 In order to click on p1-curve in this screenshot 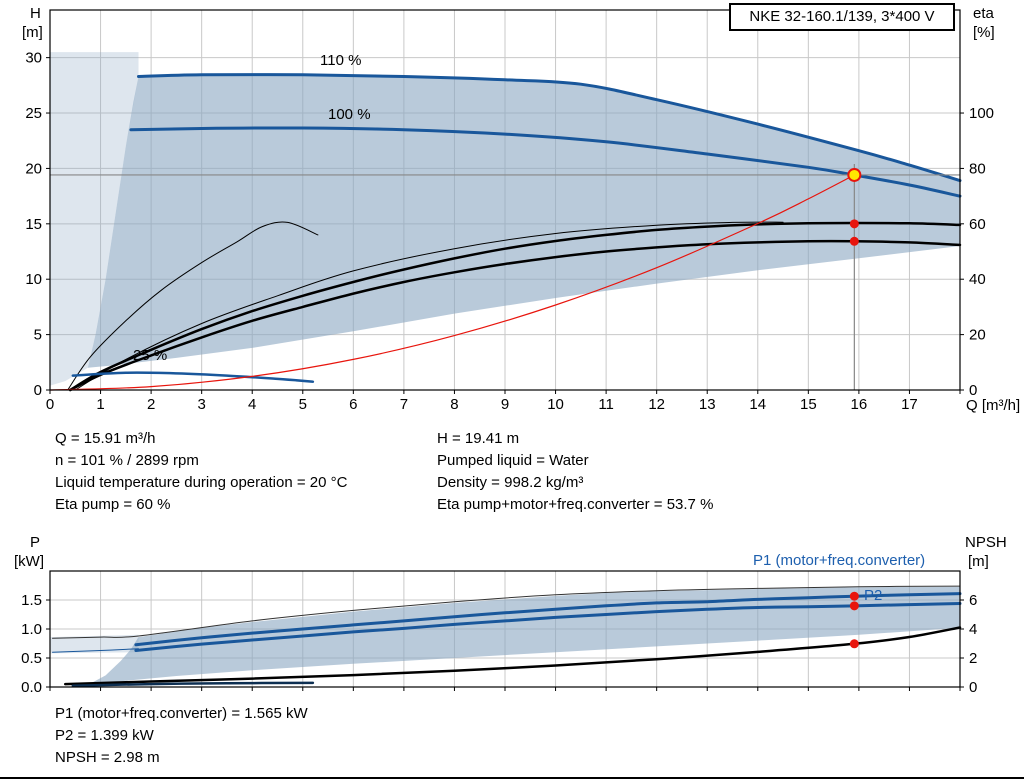, I will do `click(548, 619)`.